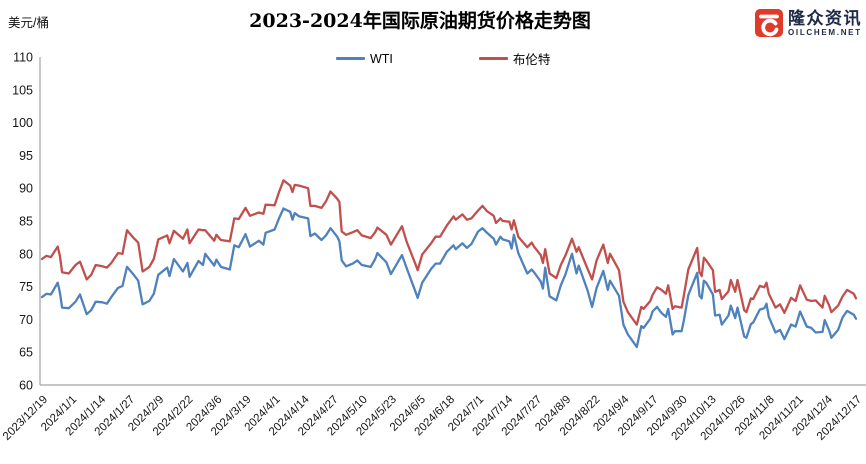 Image resolution: width=866 pixels, height=464 pixels. I want to click on page-title: 2023-2024年国际原油期货价格走势图, so click(420, 21).